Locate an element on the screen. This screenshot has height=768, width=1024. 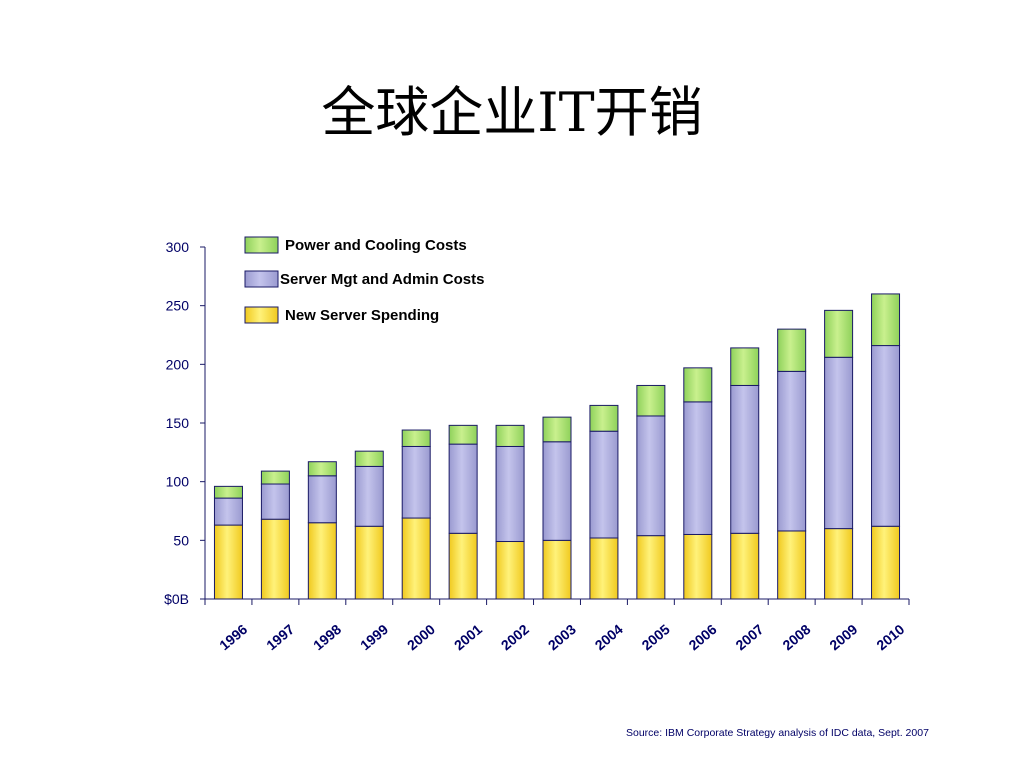
x-tick-label: 1999 is located at coordinates (374, 637).